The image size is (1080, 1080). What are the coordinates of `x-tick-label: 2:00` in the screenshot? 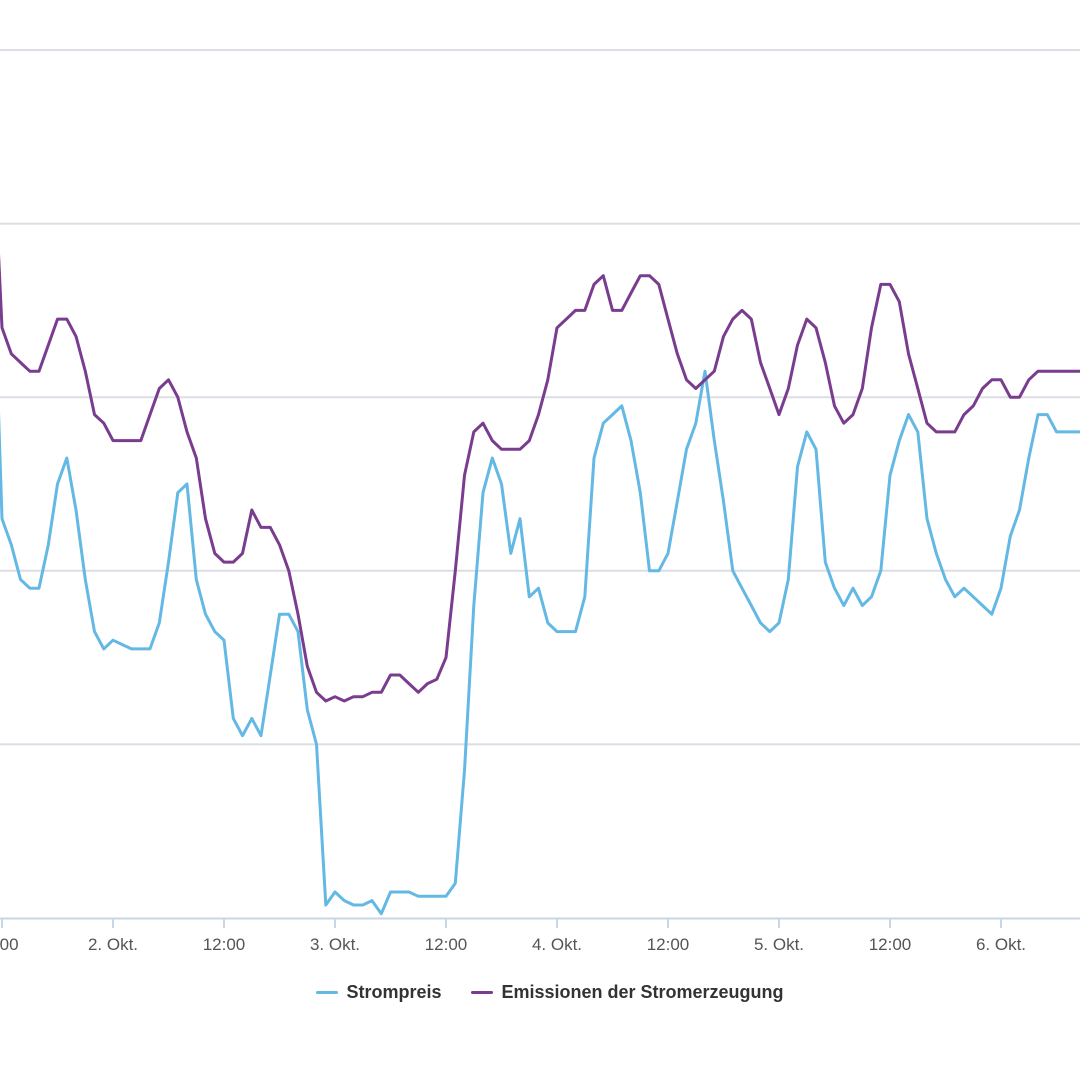 It's located at (9, 944).